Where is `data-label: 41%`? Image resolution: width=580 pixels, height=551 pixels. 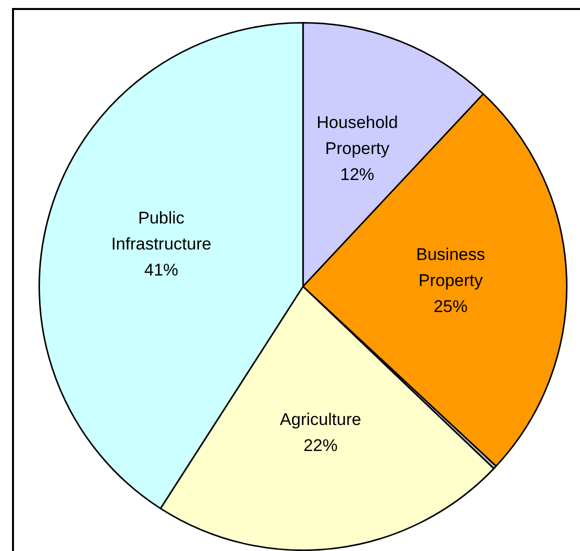 data-label: 41% is located at coordinates (161, 270).